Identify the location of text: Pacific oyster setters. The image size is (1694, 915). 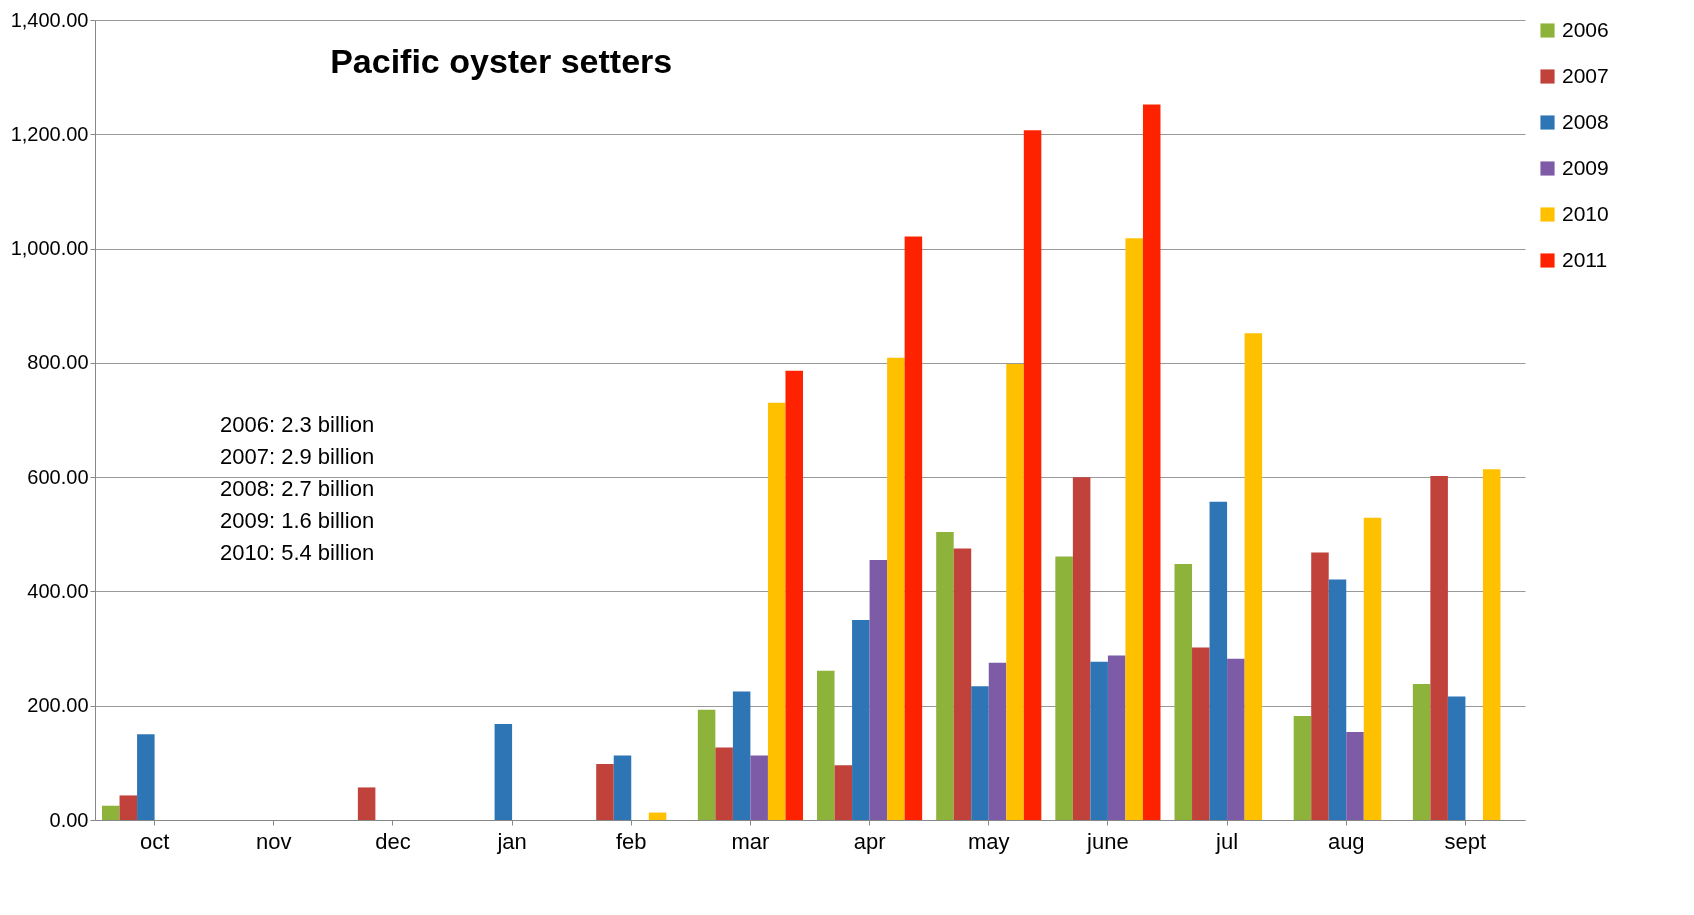
(501, 61).